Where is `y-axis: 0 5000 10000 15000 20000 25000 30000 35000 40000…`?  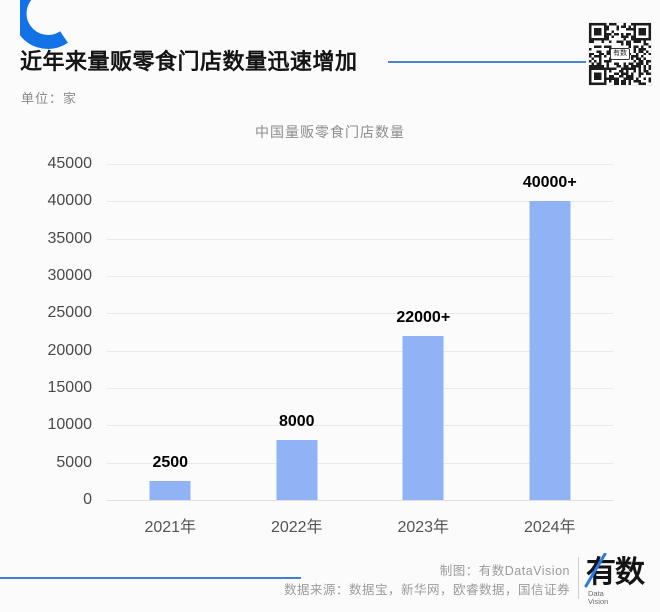
y-axis: 0 5000 10000 15000 20000 25000 30000 35000 40000… is located at coordinates (46, 331).